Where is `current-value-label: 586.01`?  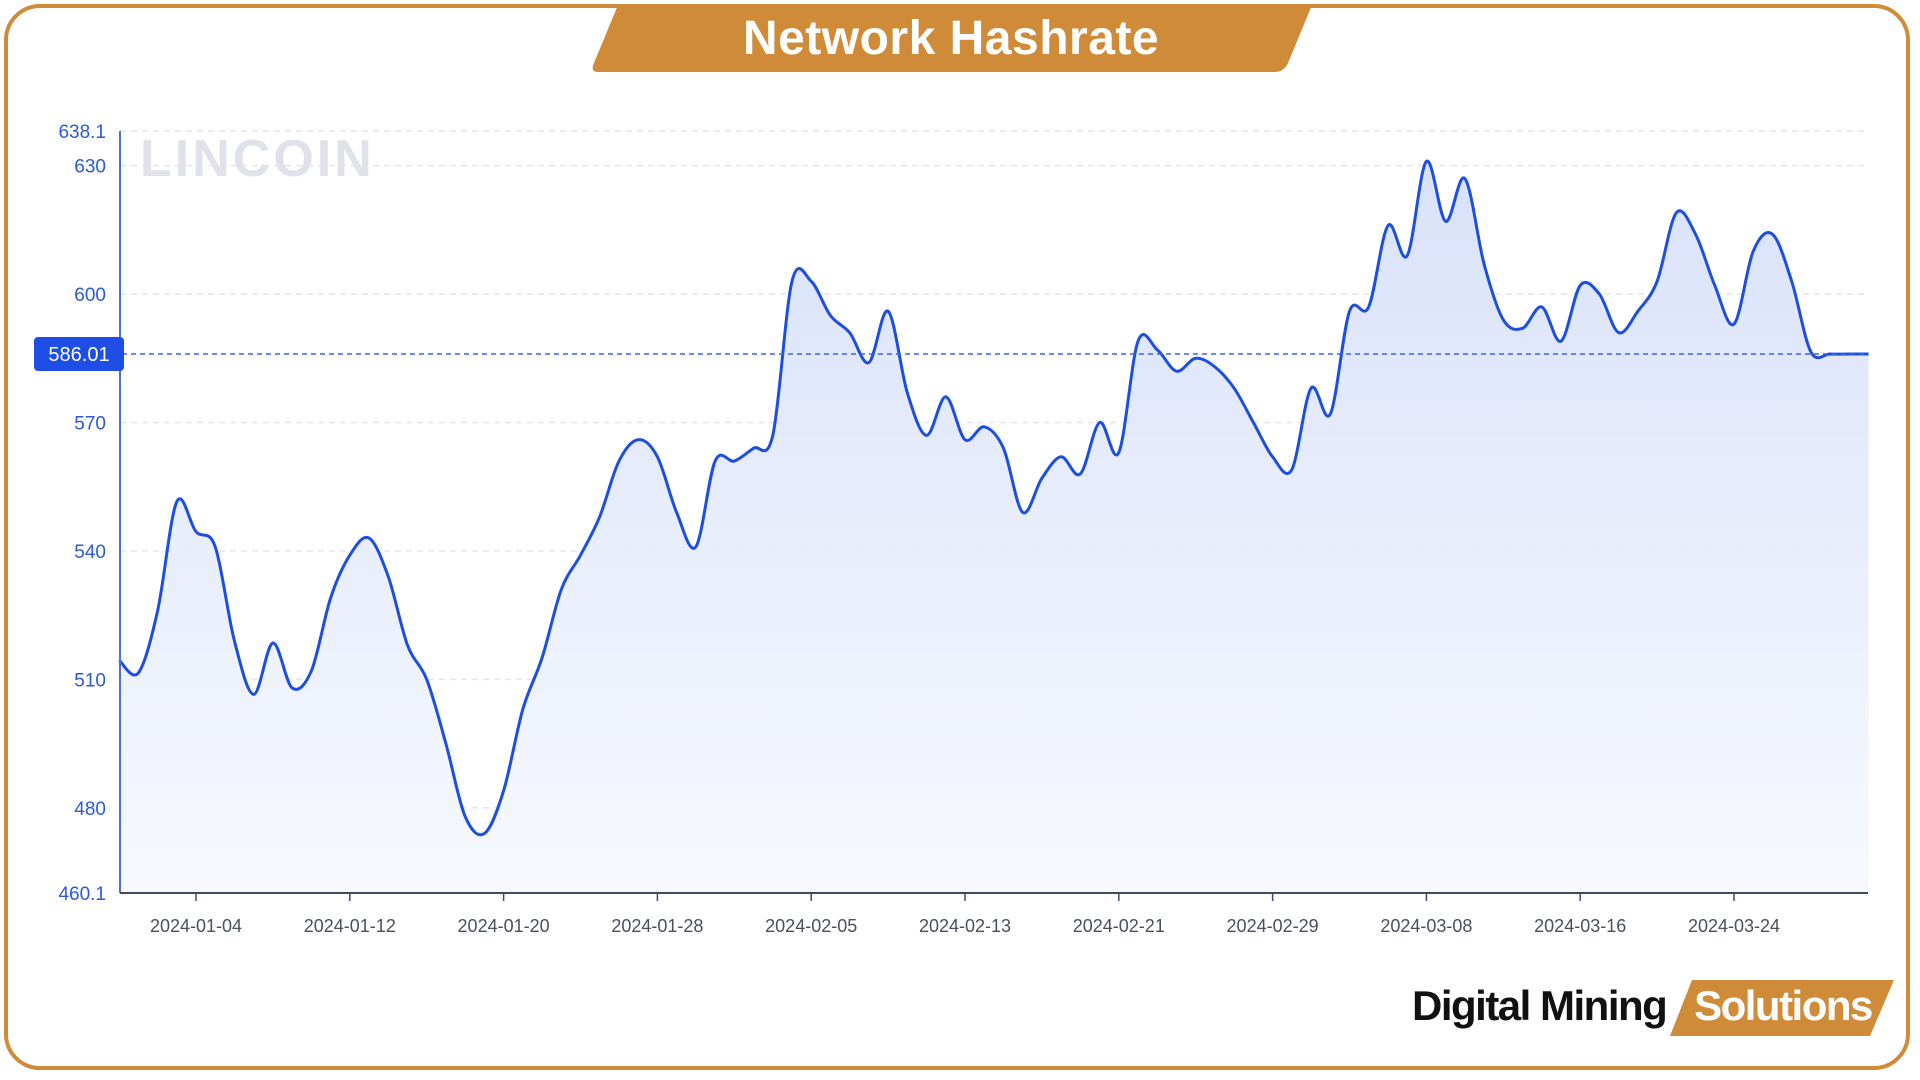 current-value-label: 586.01 is located at coordinates (78, 355).